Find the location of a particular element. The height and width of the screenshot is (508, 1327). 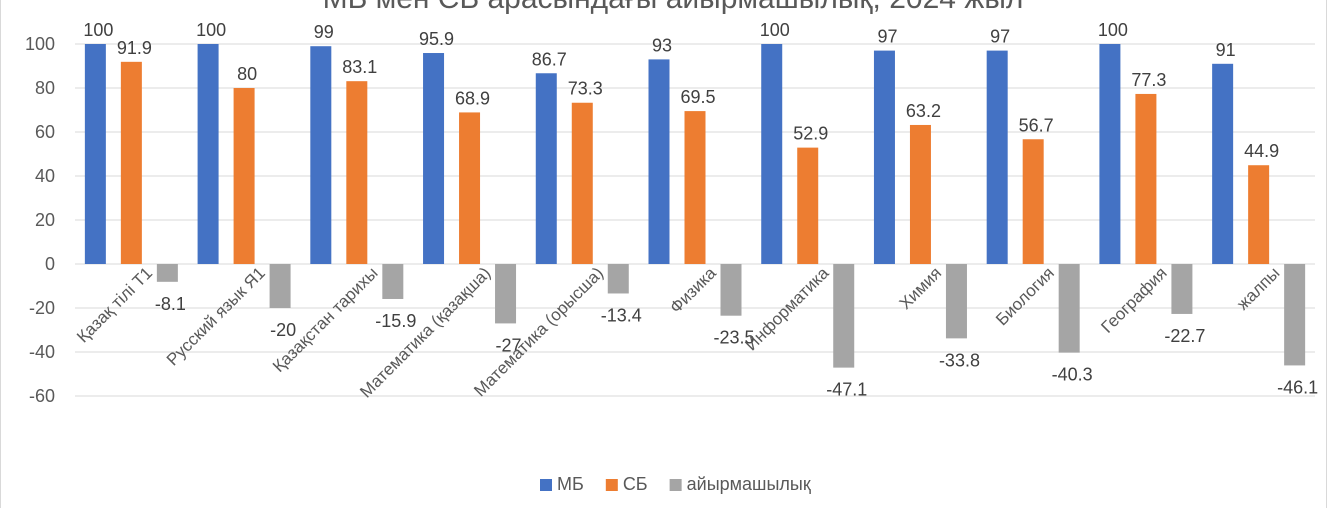

data-label: 68.9 is located at coordinates (472, 98).